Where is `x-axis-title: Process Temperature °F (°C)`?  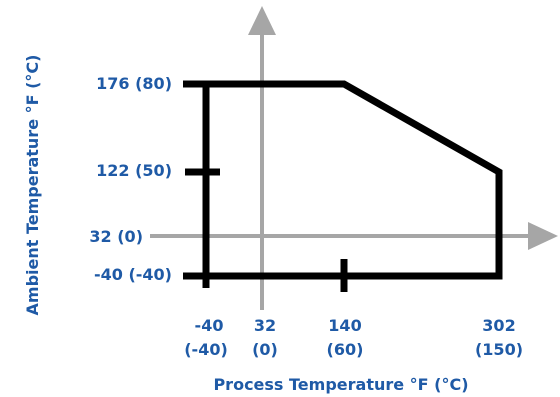
x-axis-title: Process Temperature °F (°C) is located at coordinates (340, 384).